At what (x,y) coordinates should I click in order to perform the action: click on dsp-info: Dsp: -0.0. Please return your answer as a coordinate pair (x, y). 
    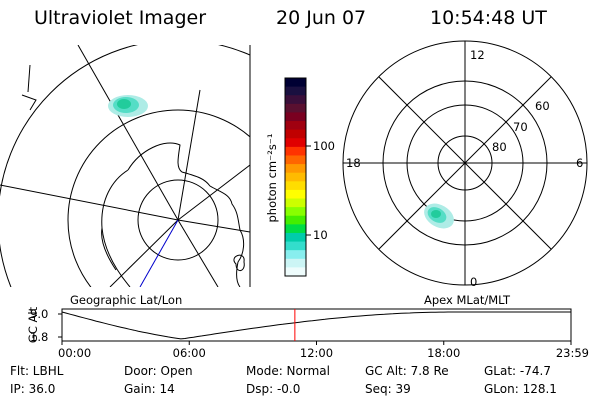
    Looking at the image, I should click on (273, 389).